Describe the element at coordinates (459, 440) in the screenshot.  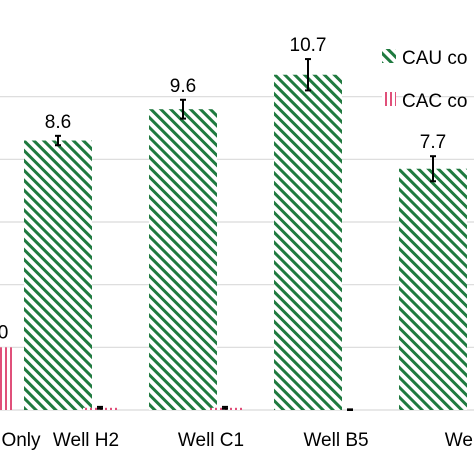
I see `x-tick-label: Wel` at that location.